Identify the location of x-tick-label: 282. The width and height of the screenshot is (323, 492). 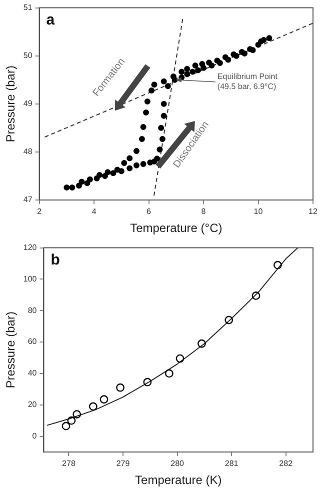
(286, 463).